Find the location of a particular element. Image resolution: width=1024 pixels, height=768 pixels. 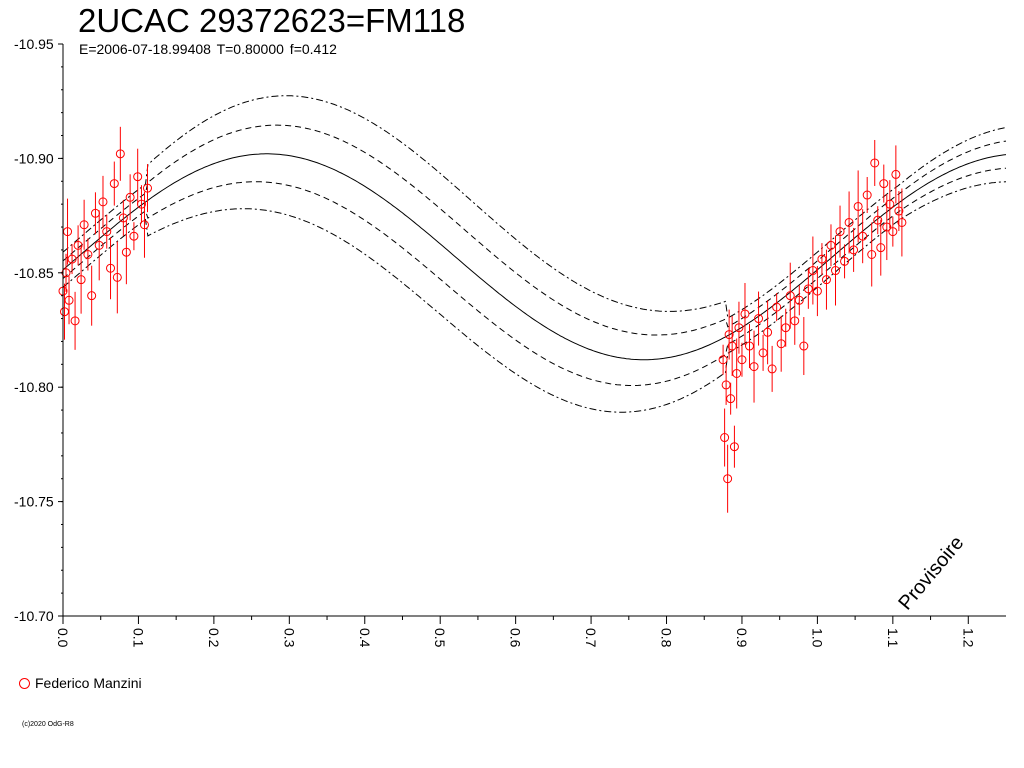

x-tick-label: 0.0 is located at coordinates (63, 638).